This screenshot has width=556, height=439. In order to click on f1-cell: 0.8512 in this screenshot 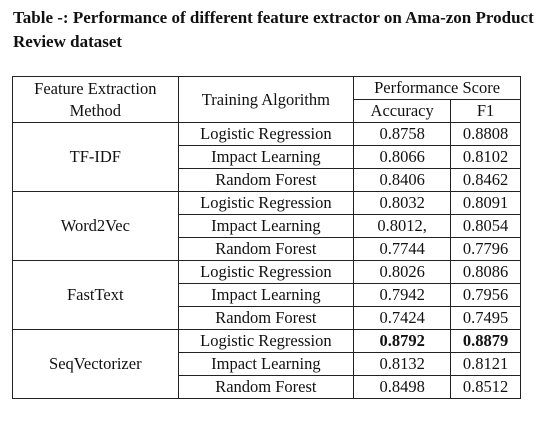, I will do `click(485, 387)`.